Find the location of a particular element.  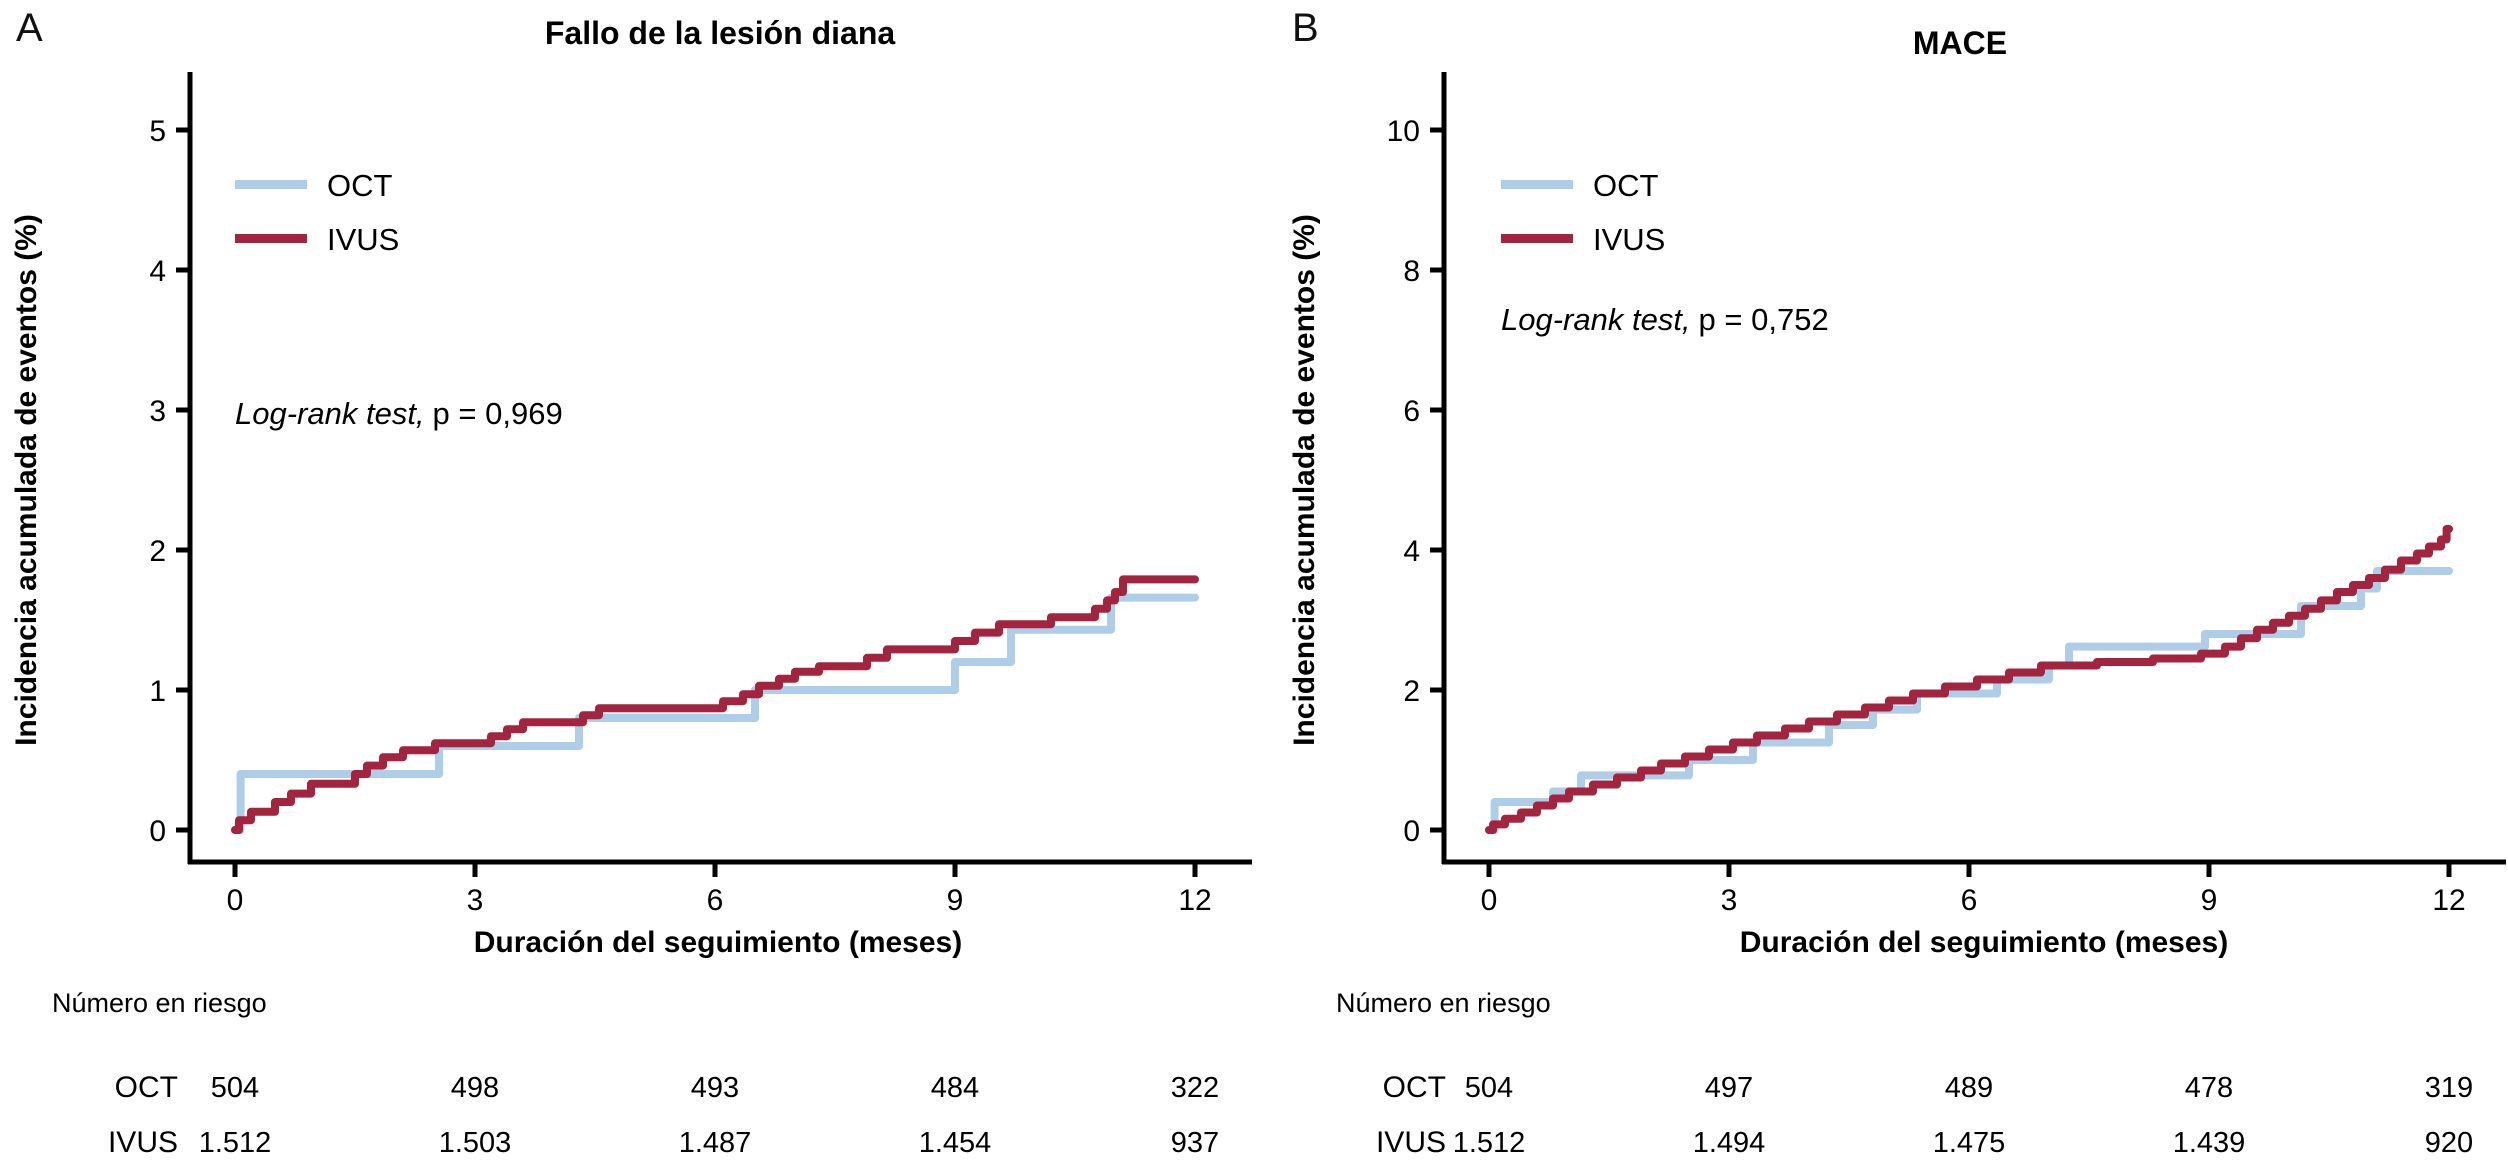

risk-value-oct: 497 is located at coordinates (1729, 1088).